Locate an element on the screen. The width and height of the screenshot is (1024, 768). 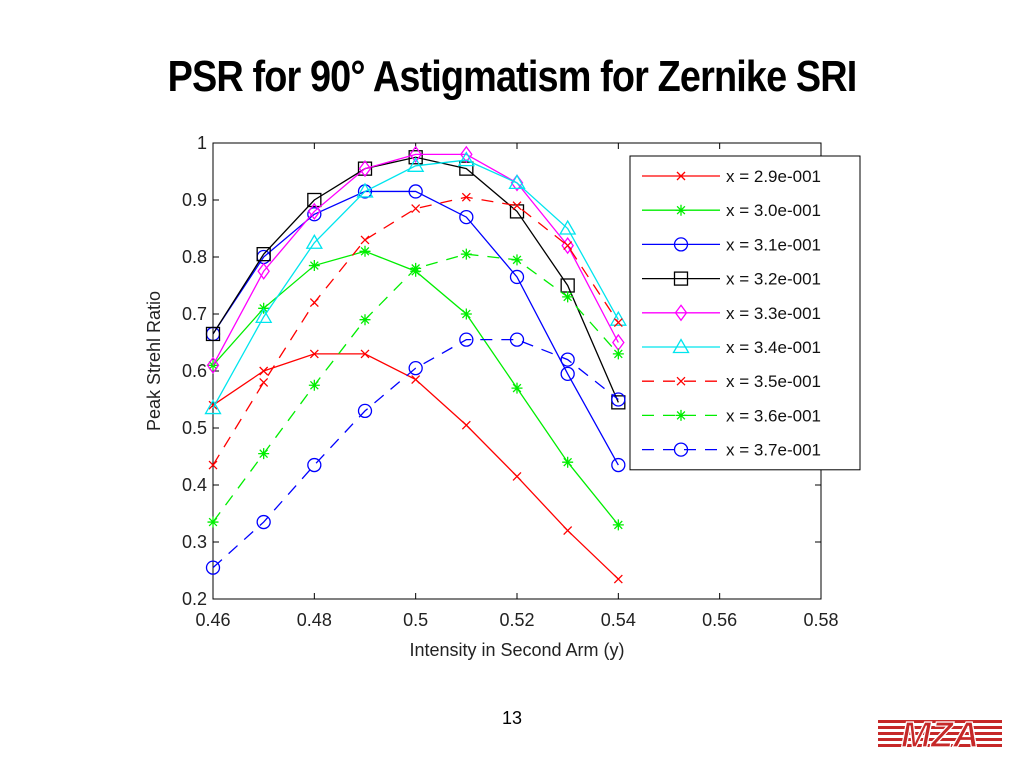
y-tick-label: 0.8 is located at coordinates (194, 257).